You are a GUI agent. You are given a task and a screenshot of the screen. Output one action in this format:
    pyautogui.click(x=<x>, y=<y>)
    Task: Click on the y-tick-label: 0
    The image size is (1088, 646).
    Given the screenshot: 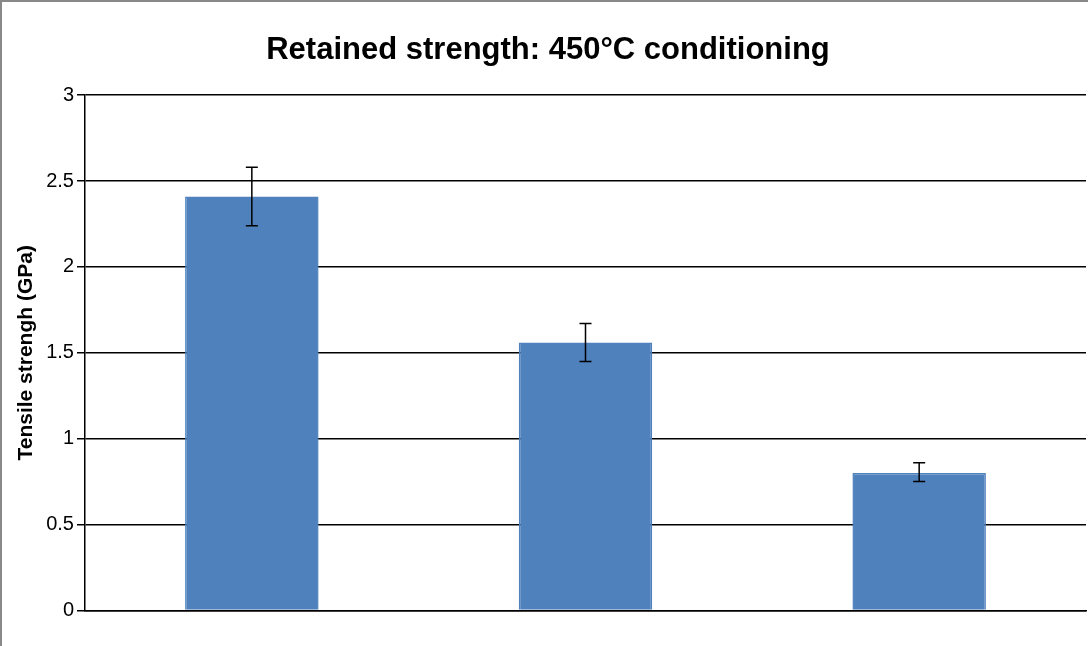 What is the action you would take?
    pyautogui.click(x=68, y=608)
    